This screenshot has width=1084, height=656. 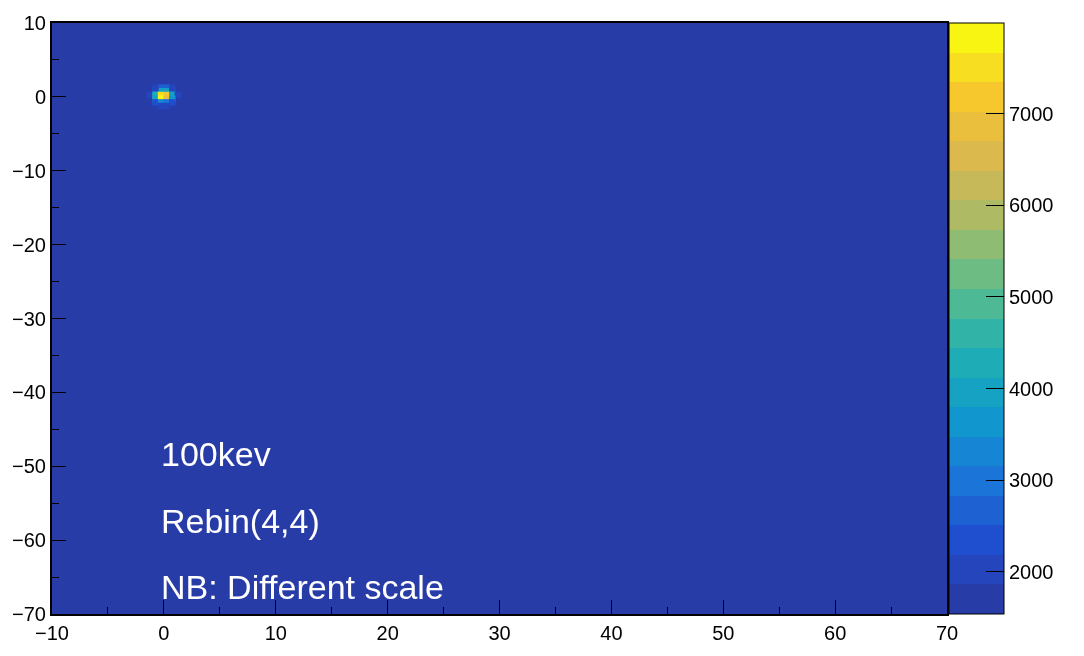 I want to click on x-tick-label: 0, so click(x=164, y=633).